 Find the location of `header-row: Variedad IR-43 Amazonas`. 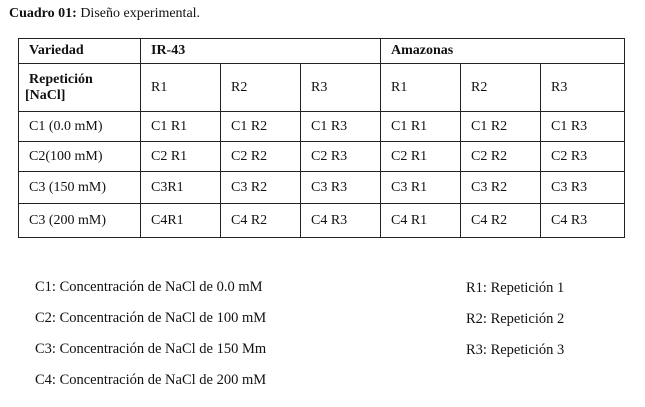

header-row: Variedad IR-43 Amazonas is located at coordinates (321, 51).